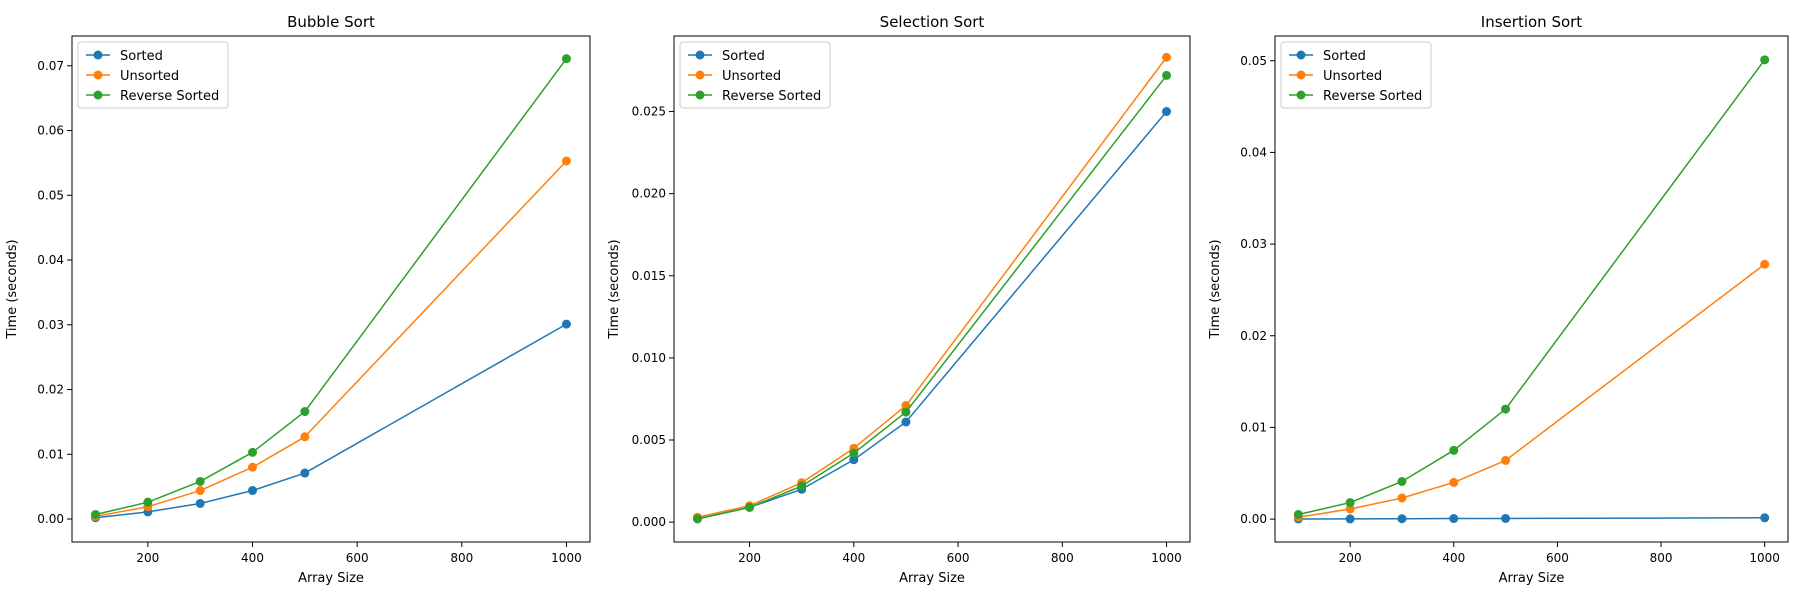  What do you see at coordinates (141, 56) in the screenshot?
I see `legend-entry-label: Sorted` at bounding box center [141, 56].